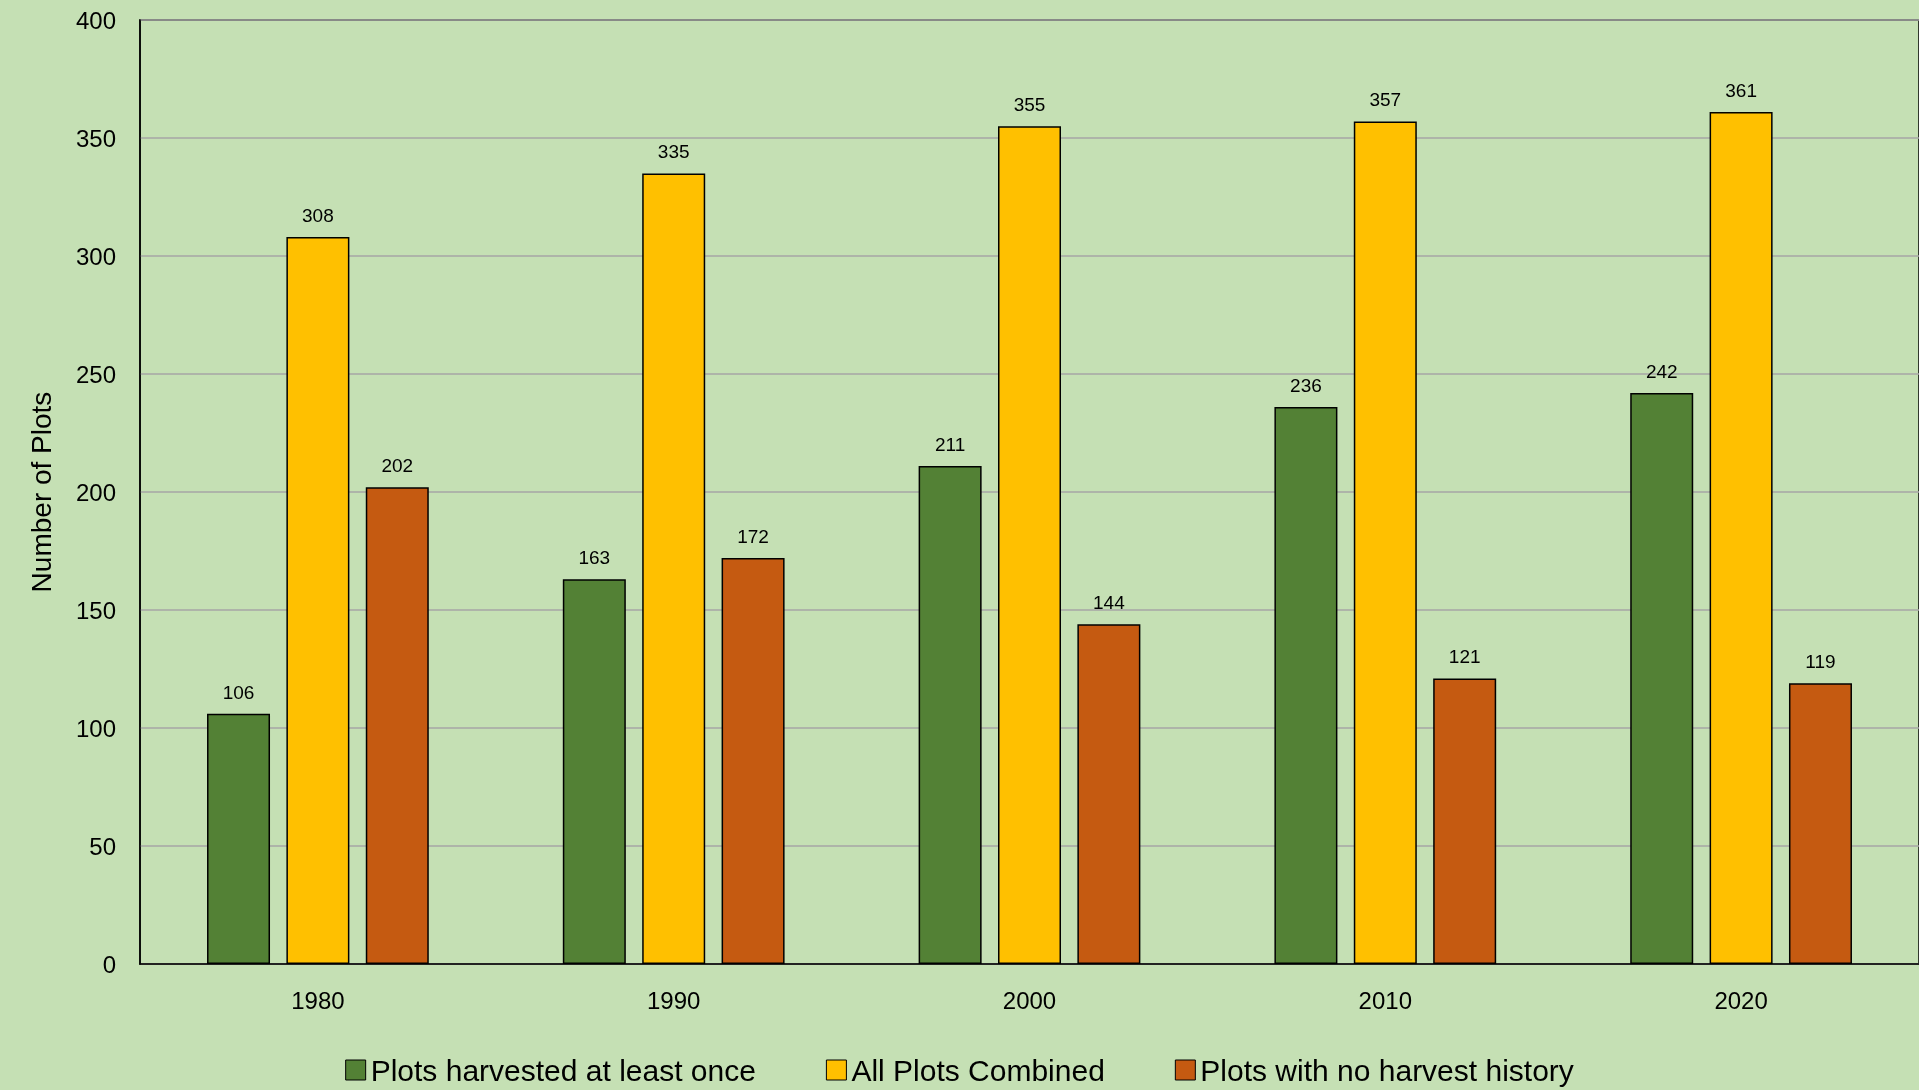  Describe the element at coordinates (95, 256) in the screenshot. I see `y-tick-label: 300` at that location.